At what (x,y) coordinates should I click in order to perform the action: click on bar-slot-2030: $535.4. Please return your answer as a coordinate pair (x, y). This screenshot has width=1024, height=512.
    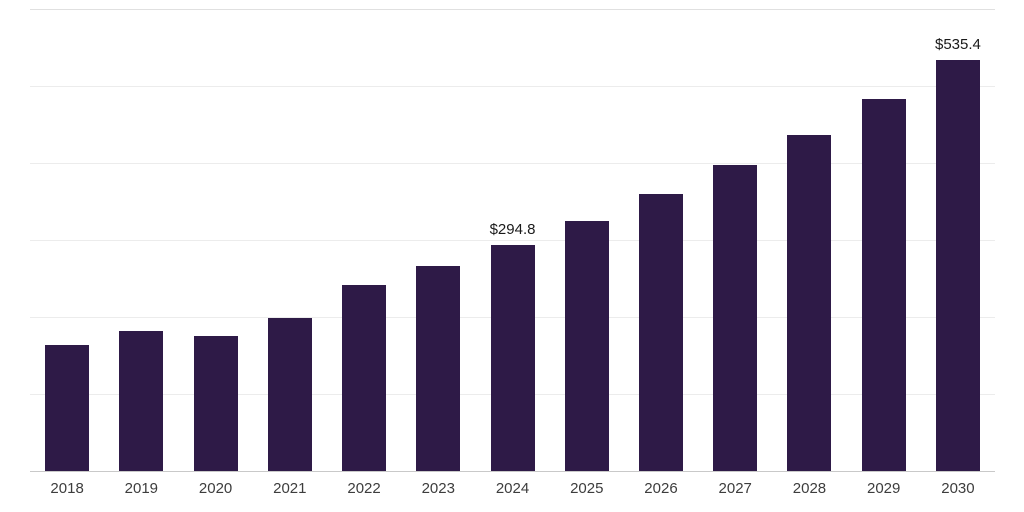
    Looking at the image, I should click on (958, 241).